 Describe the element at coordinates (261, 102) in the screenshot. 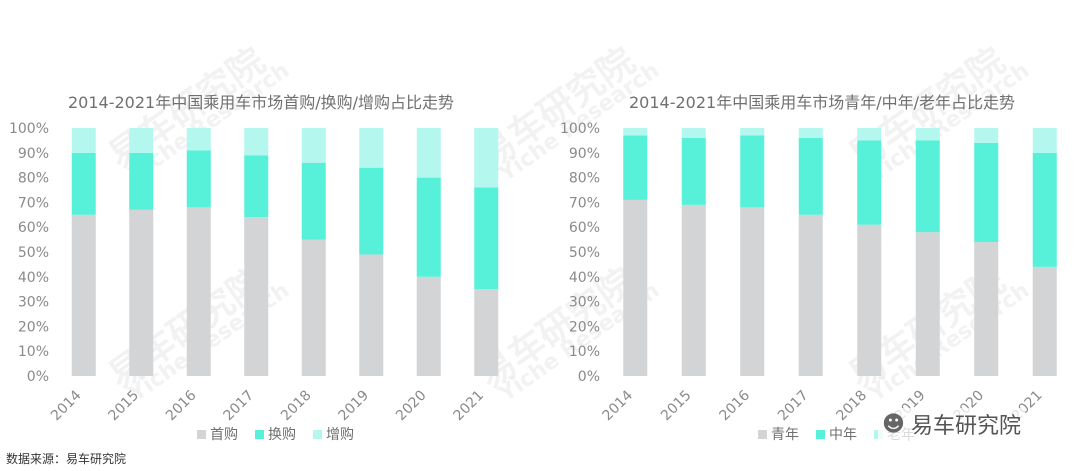

I see `chart-title: 2014-2021年中国乘用车市场首购/换购/增购占比走势` at that location.